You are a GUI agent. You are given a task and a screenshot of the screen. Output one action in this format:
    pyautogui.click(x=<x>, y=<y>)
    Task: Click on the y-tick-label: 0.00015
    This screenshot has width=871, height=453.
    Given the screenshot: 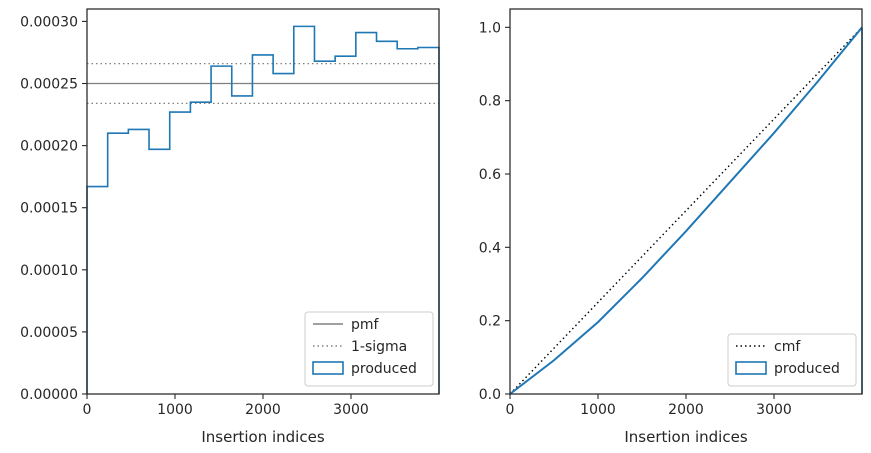 What is the action you would take?
    pyautogui.click(x=49, y=209)
    